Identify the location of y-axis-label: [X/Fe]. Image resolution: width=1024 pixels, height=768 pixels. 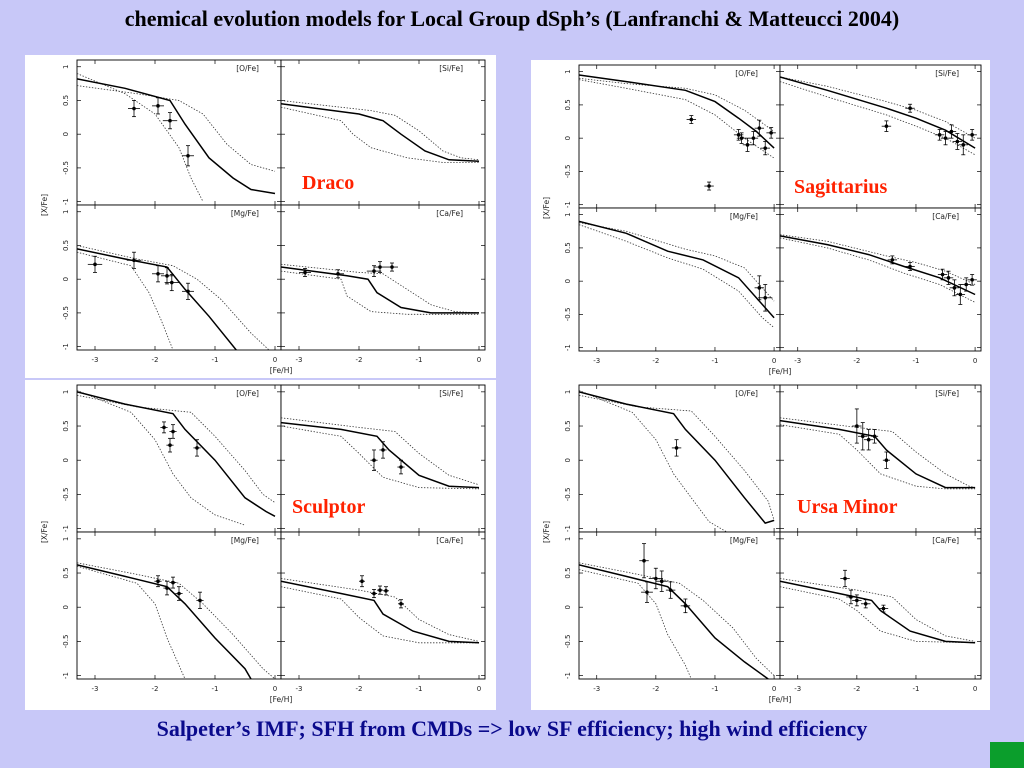
(44, 532).